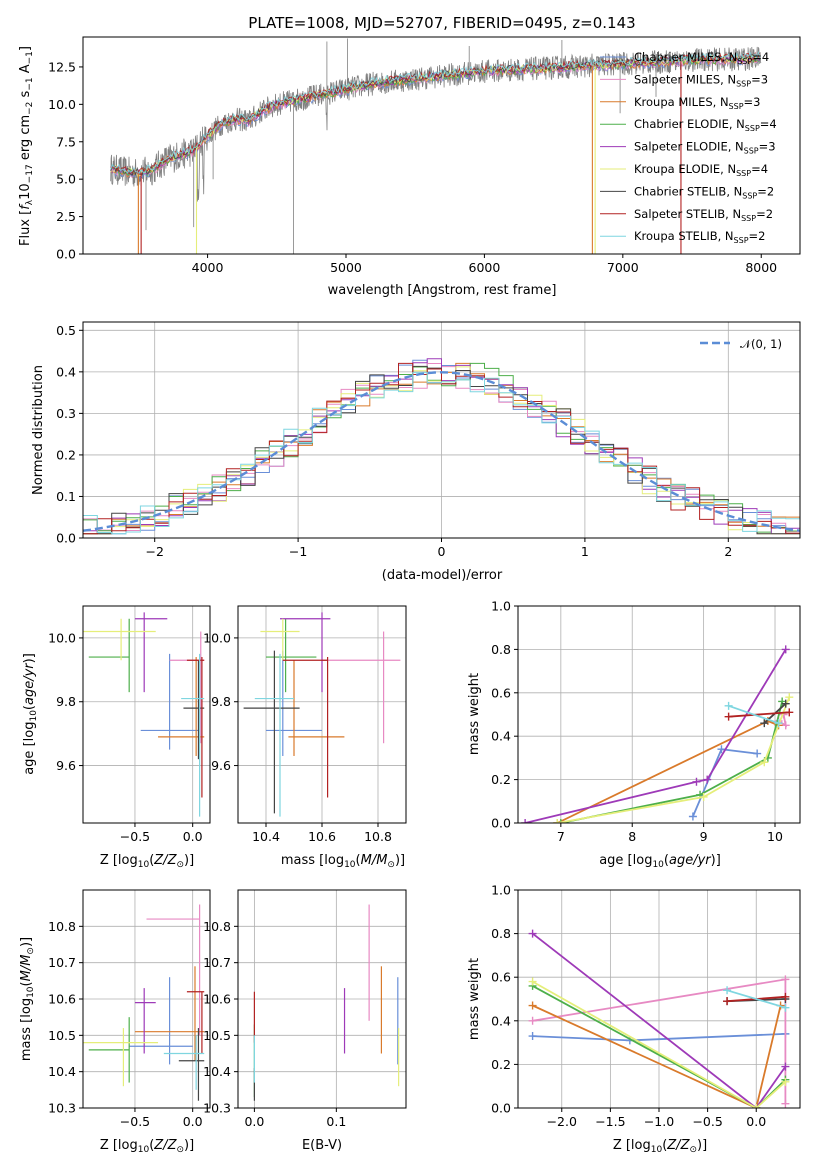 This screenshot has height=1170, width=819. I want to click on y-tick-label: 2.5, so click(66, 216).